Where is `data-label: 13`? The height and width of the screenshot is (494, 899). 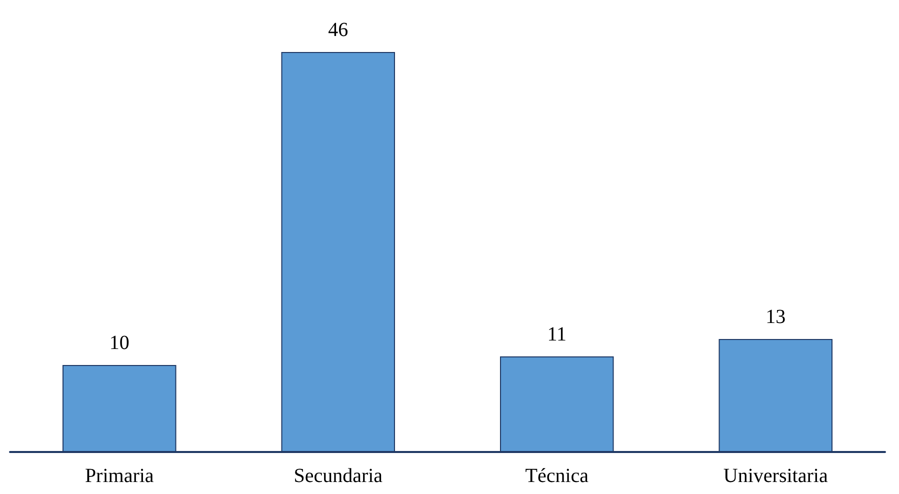 data-label: 13 is located at coordinates (776, 317).